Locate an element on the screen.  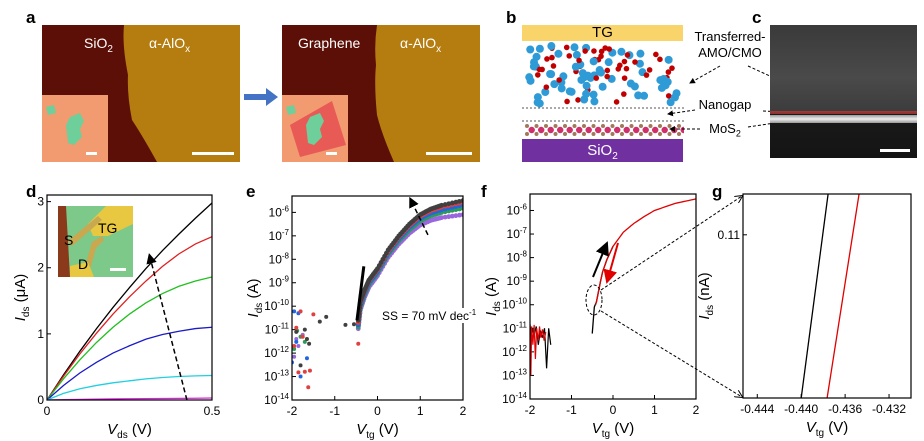
plot-area-d is located at coordinates (129, 301).